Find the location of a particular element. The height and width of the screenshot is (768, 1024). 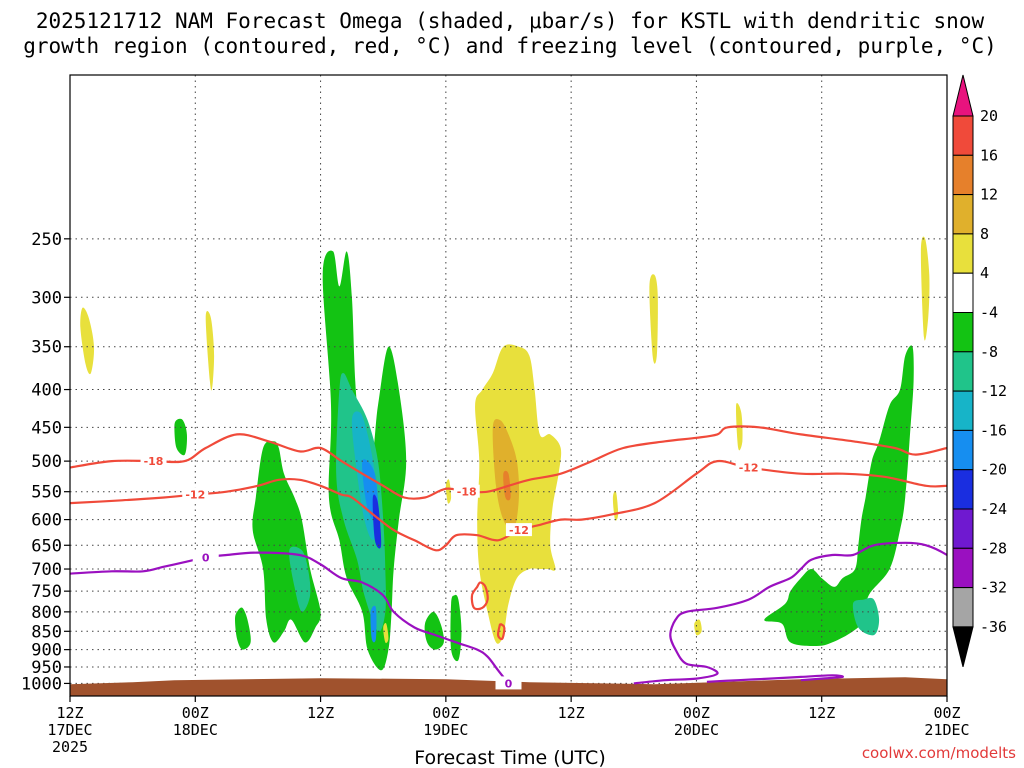

x-tick-label-48: 12Z is located at coordinates (571, 713).